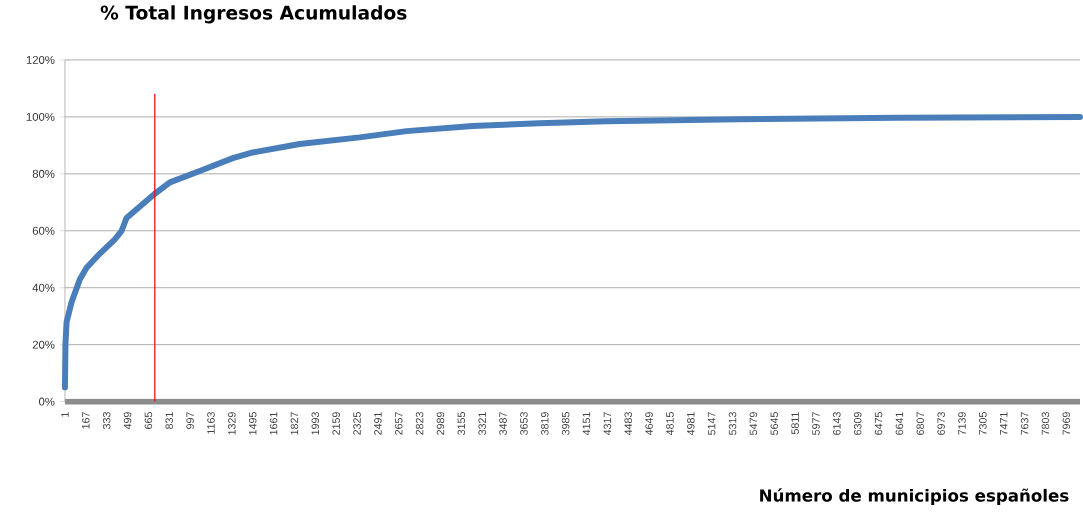 Image resolution: width=1083 pixels, height=516 pixels. What do you see at coordinates (40, 60) in the screenshot?
I see `y-tick-label: 120%` at bounding box center [40, 60].